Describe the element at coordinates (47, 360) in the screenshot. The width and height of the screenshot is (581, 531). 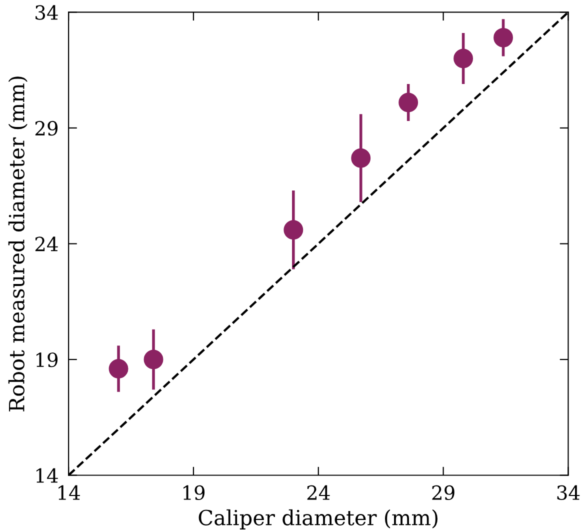
I see `y-tick-label: 19` at that location.